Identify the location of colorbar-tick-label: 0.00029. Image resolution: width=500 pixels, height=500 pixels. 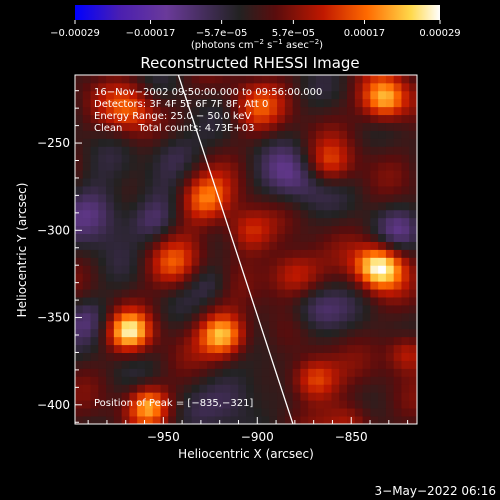
(439, 33).